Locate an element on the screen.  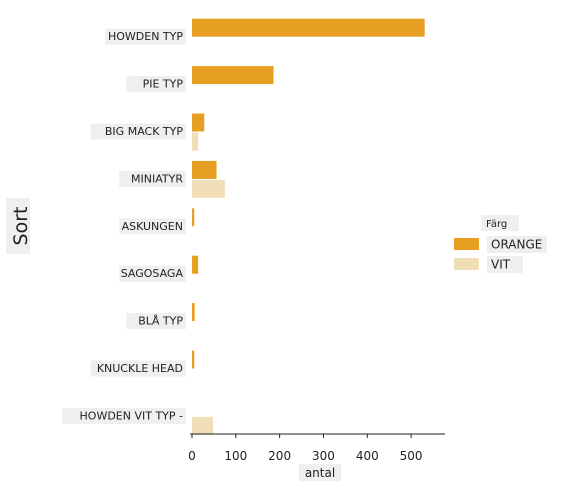
y-tick-label: BIG MACK TYP is located at coordinates (144, 131).